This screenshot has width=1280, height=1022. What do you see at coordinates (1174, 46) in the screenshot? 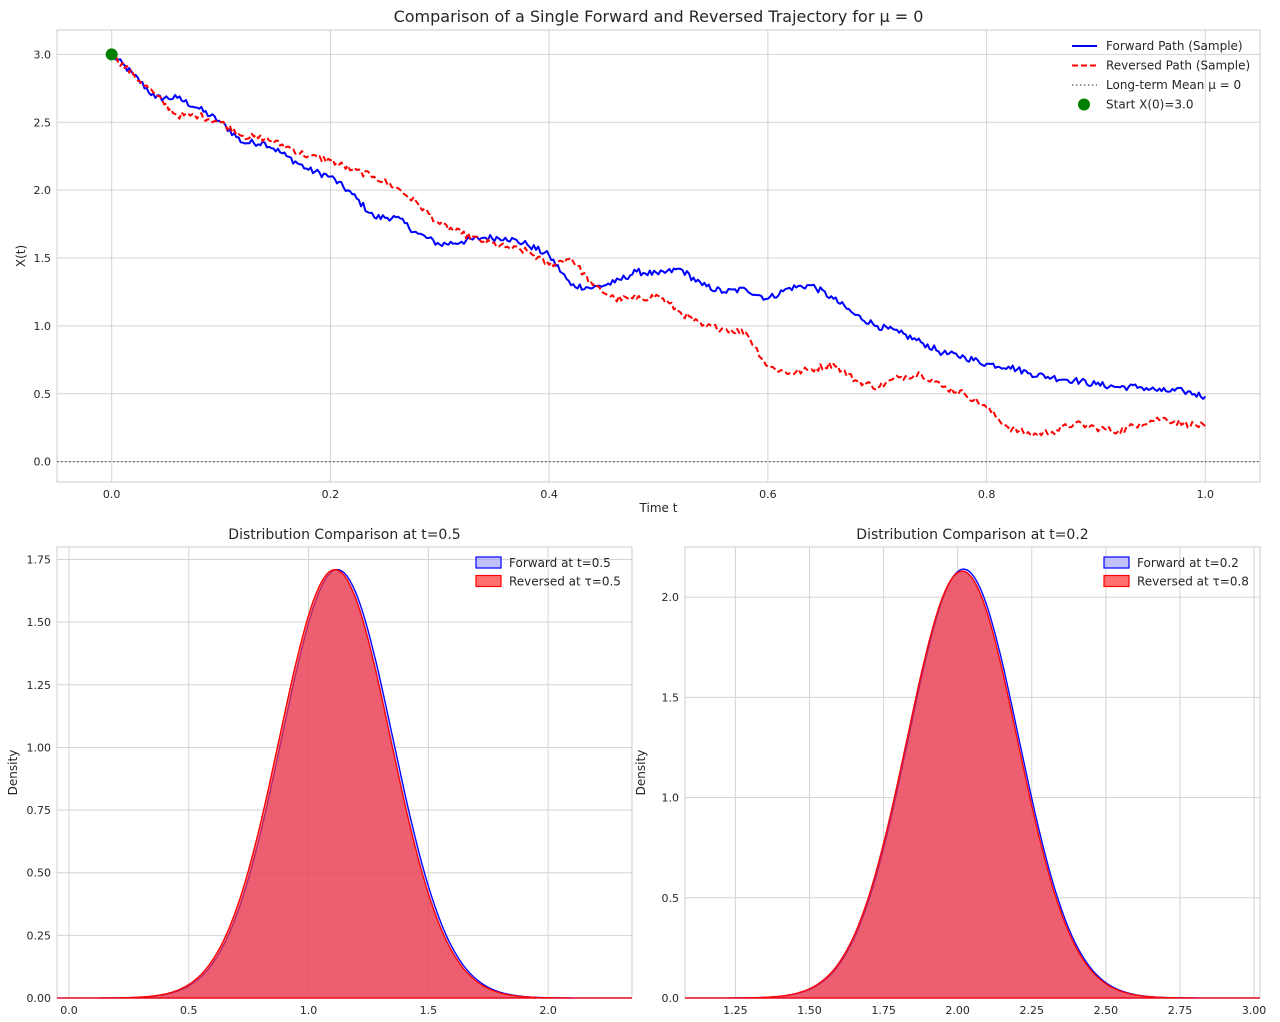
I see `legend-label: Forward Path (Sample)` at bounding box center [1174, 46].